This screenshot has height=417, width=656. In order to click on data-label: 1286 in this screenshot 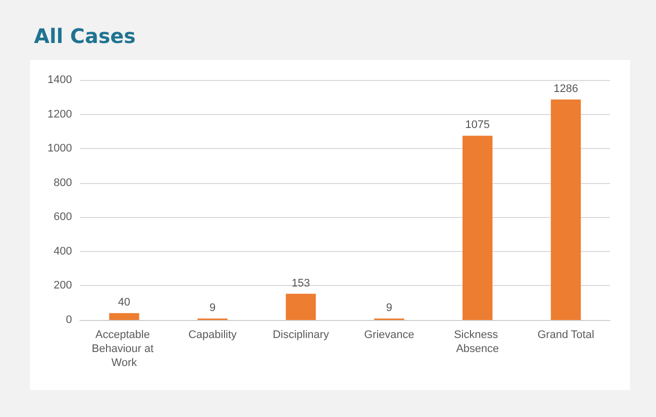, I will do `click(566, 89)`.